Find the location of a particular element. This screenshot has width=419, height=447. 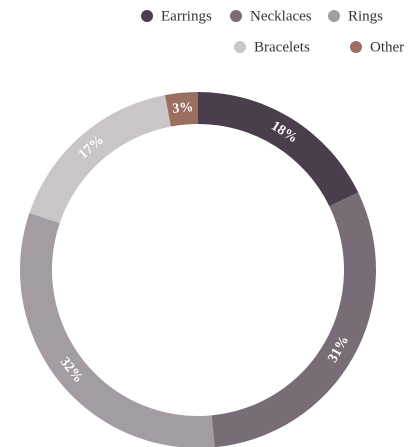

legend-label: Bracelets is located at coordinates (282, 47).